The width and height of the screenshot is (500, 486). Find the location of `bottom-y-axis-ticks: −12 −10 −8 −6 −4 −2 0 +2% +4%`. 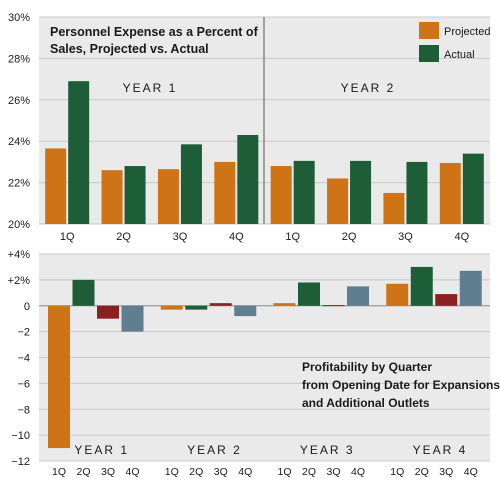

bottom-y-axis-ticks: −12 −10 −8 −6 −4 −2 0 +2% +4% is located at coordinates (19, 358).